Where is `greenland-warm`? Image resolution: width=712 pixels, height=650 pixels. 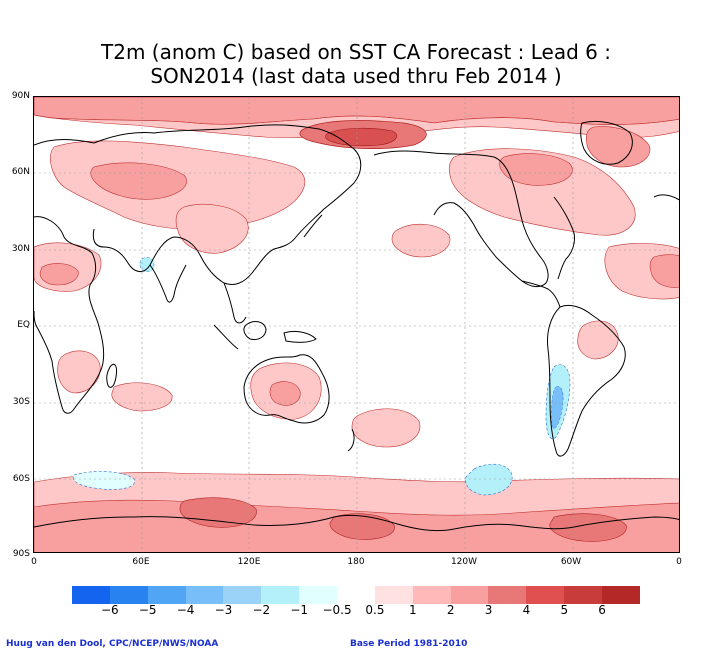
greenland-warm is located at coordinates (618, 147).